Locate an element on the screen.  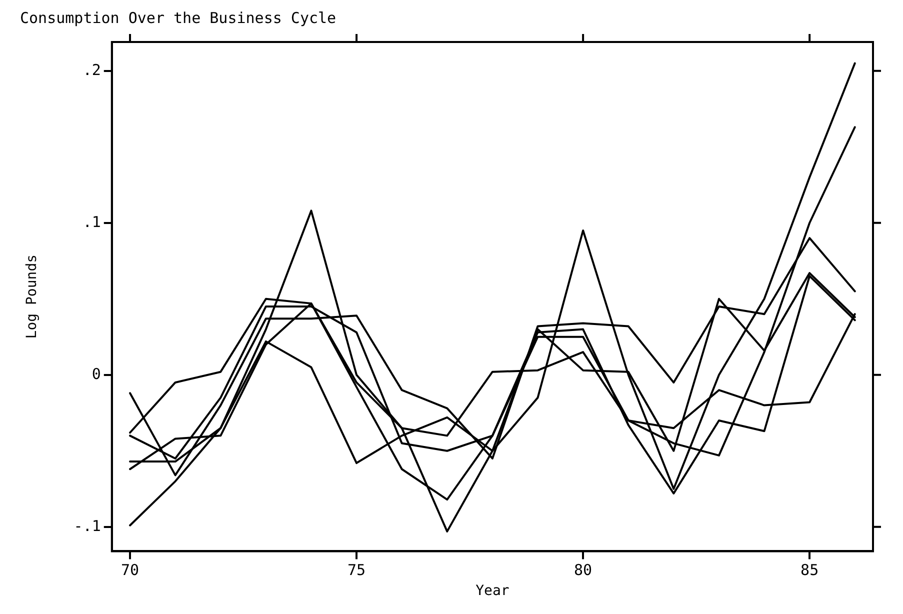
y-tick-label: .1 is located at coordinates (91, 221).